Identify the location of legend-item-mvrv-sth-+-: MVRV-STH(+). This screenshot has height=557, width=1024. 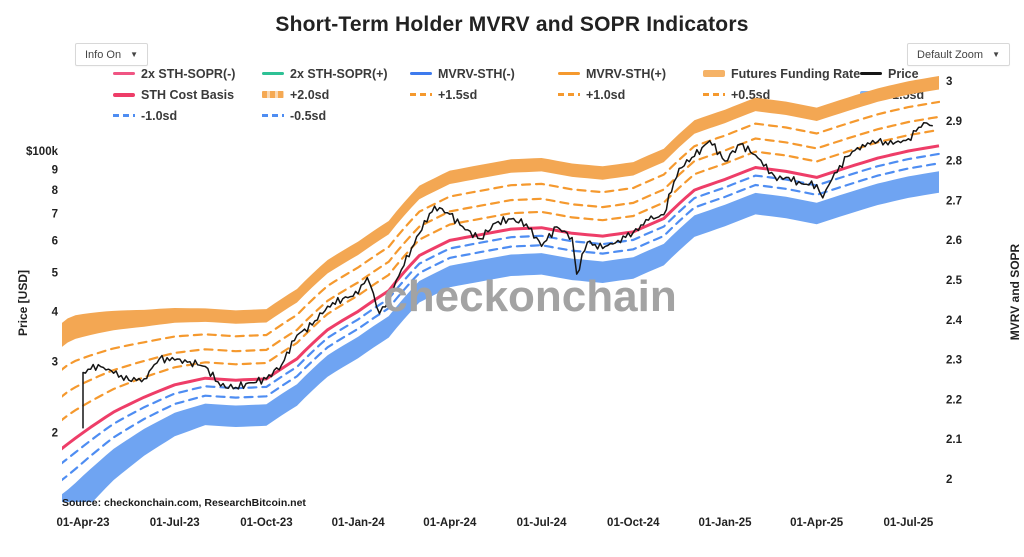
(630, 73).